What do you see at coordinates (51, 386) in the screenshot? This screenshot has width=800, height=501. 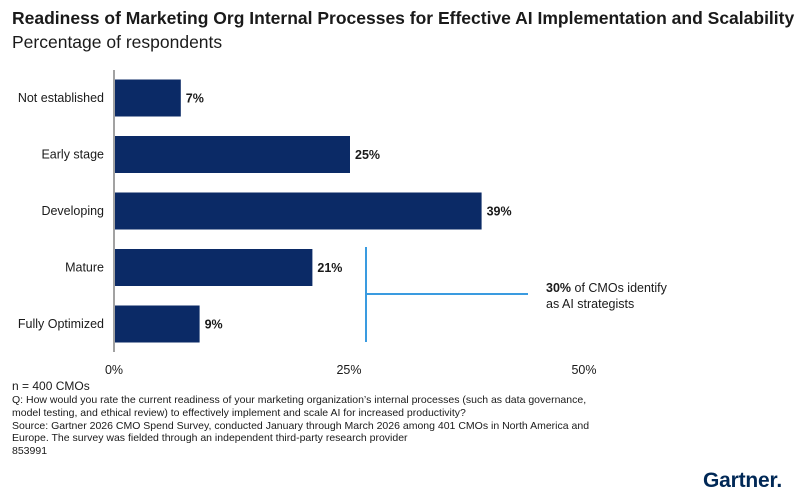 I see `sample-size: n = 400 CMOs` at bounding box center [51, 386].